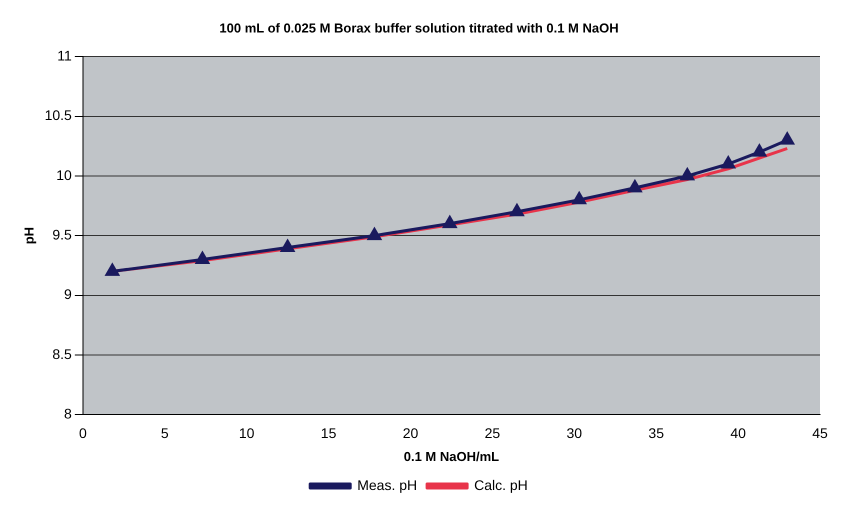 The width and height of the screenshot is (848, 517). What do you see at coordinates (82, 432) in the screenshot?
I see `x-tick-label: 0` at bounding box center [82, 432].